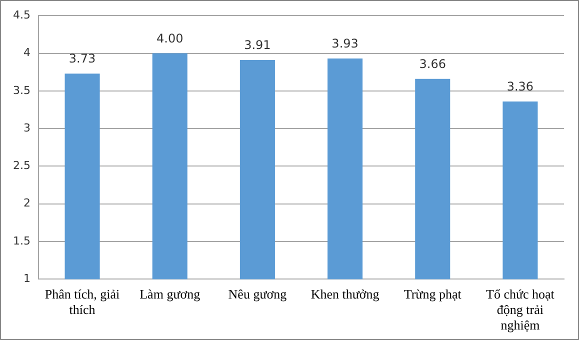 The width and height of the screenshot is (579, 340). Describe the element at coordinates (82, 302) in the screenshot. I see `x-tick-label: Phân tích, giải thích` at that location.